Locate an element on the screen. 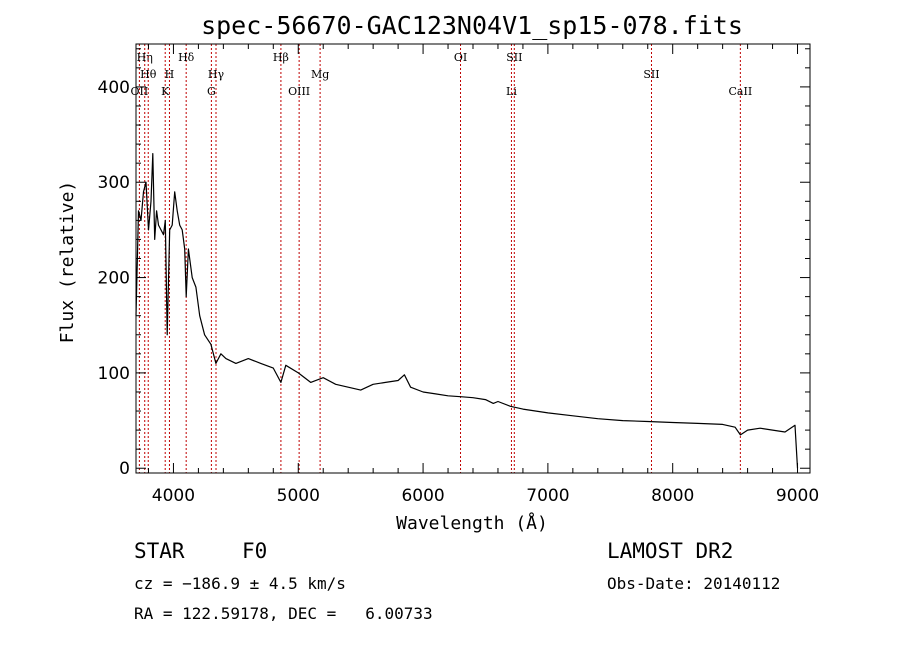  x-tick-label: 6000 is located at coordinates (422, 496).